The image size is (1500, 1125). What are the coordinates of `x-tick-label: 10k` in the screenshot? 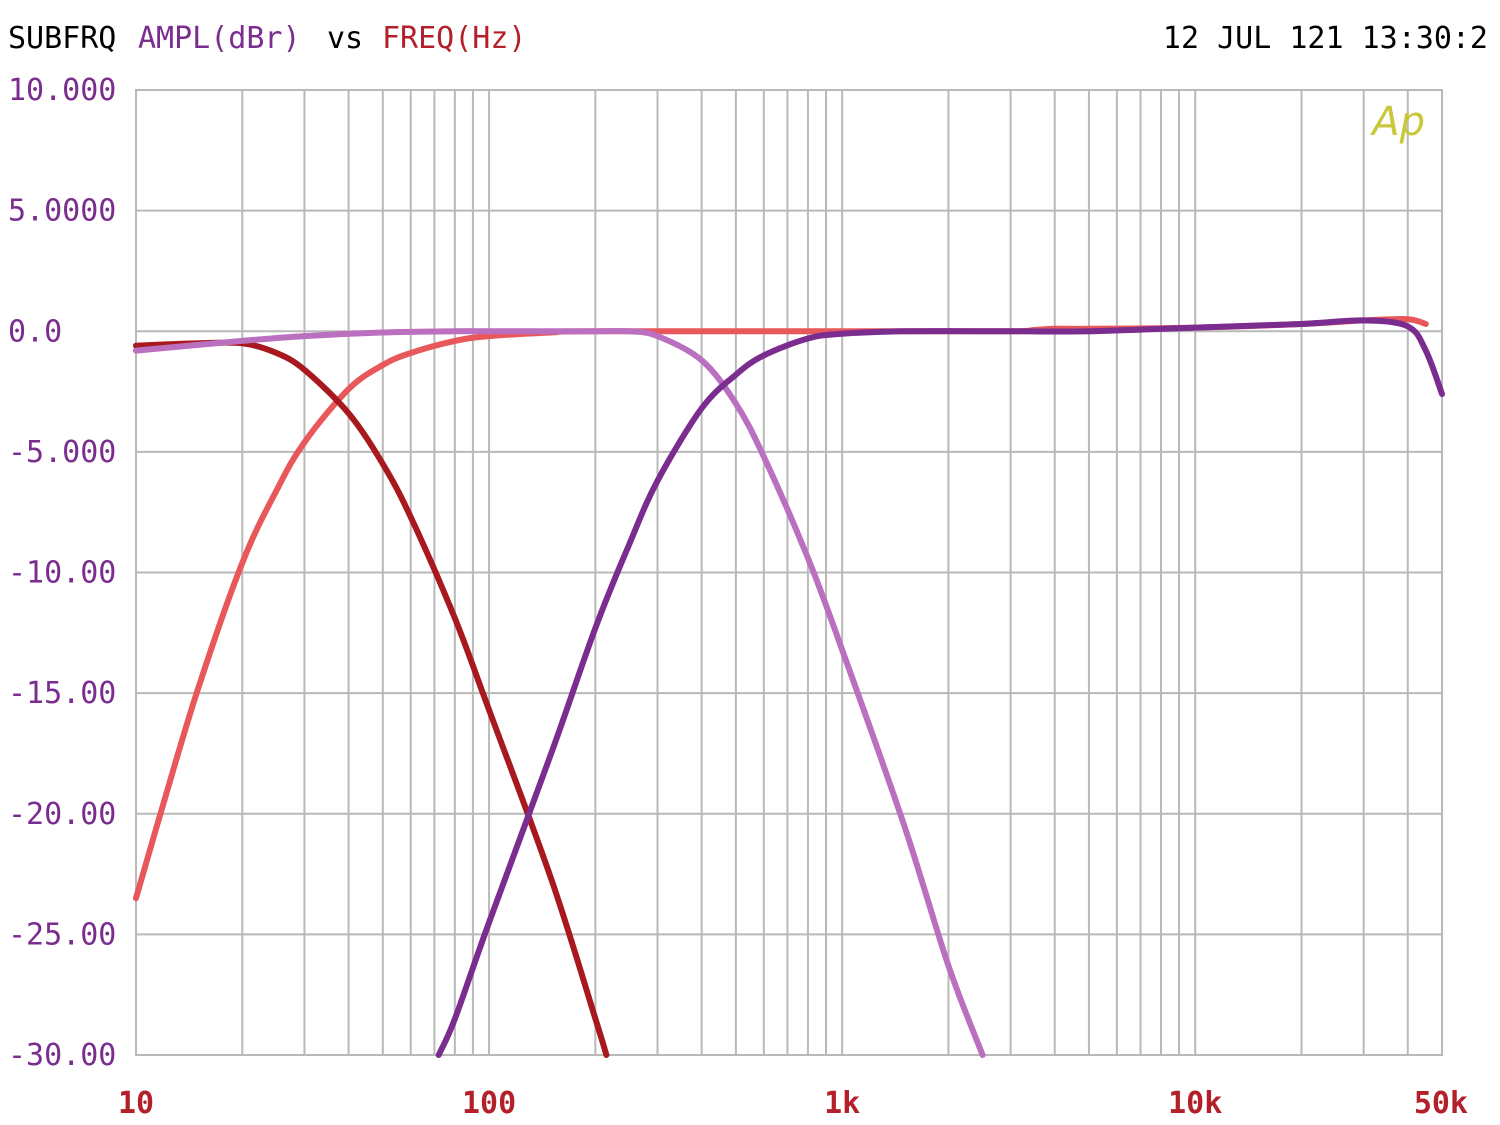 It's located at (1195, 1103).